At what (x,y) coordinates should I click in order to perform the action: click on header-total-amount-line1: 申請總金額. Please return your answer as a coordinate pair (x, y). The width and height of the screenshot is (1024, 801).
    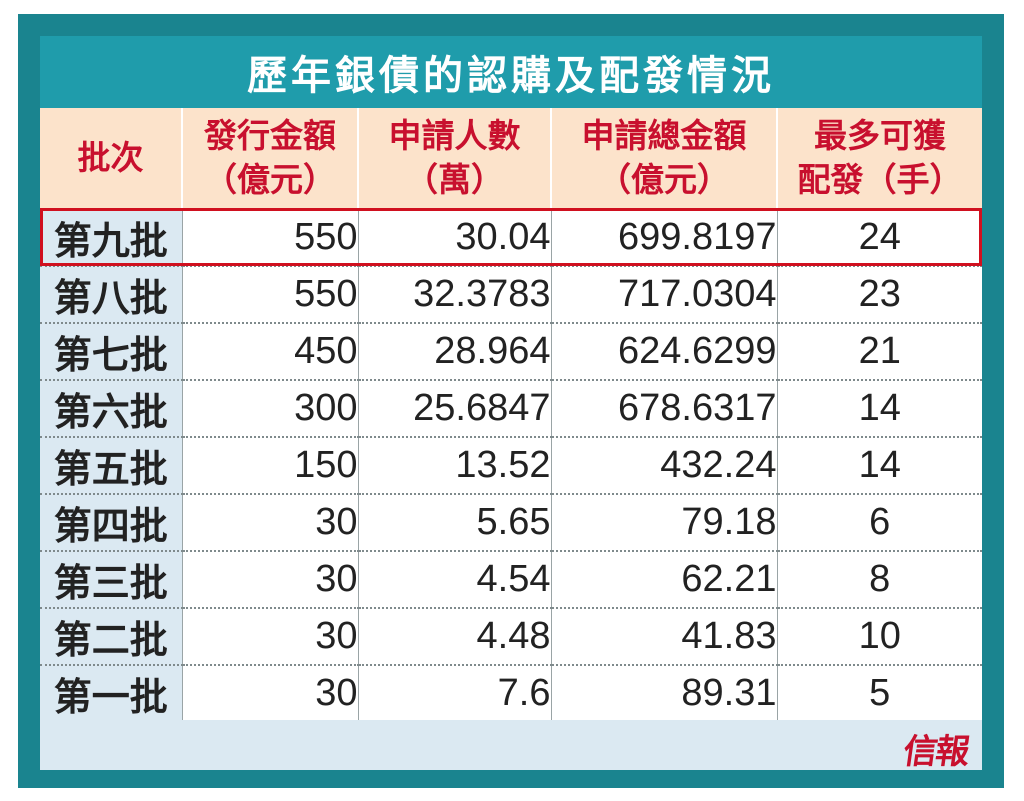
    Looking at the image, I should click on (664, 135).